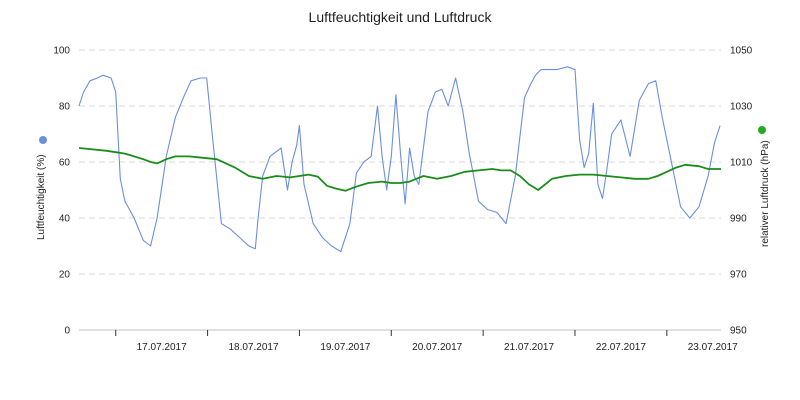  Describe the element at coordinates (345, 347) in the screenshot. I see `x-tick-label: 19.07.2017` at that location.